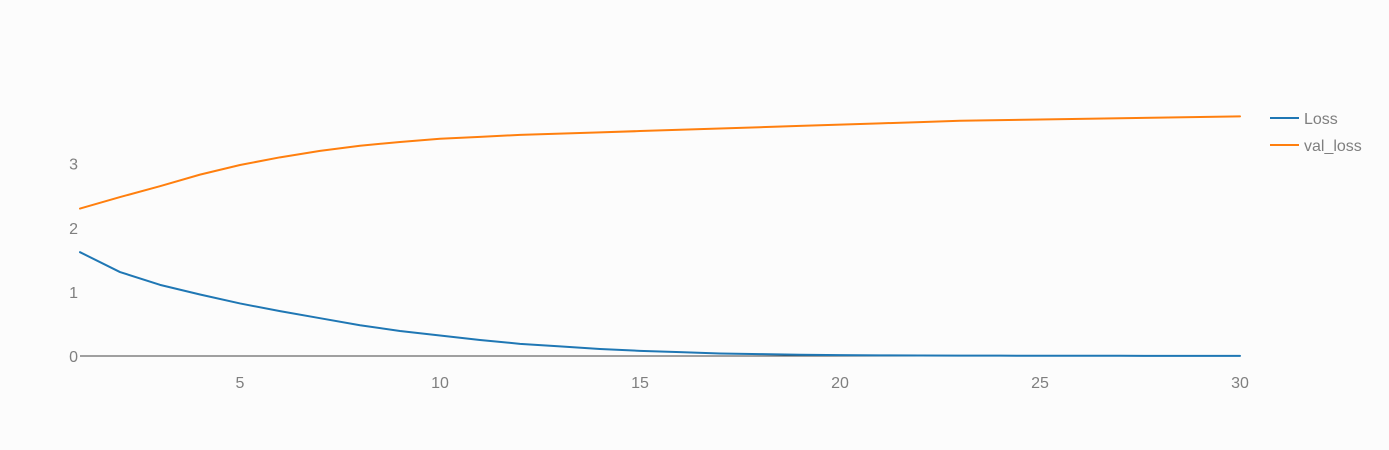 Image resolution: width=1389 pixels, height=450 pixels. I want to click on x-tick-label: 30, so click(1240, 383).